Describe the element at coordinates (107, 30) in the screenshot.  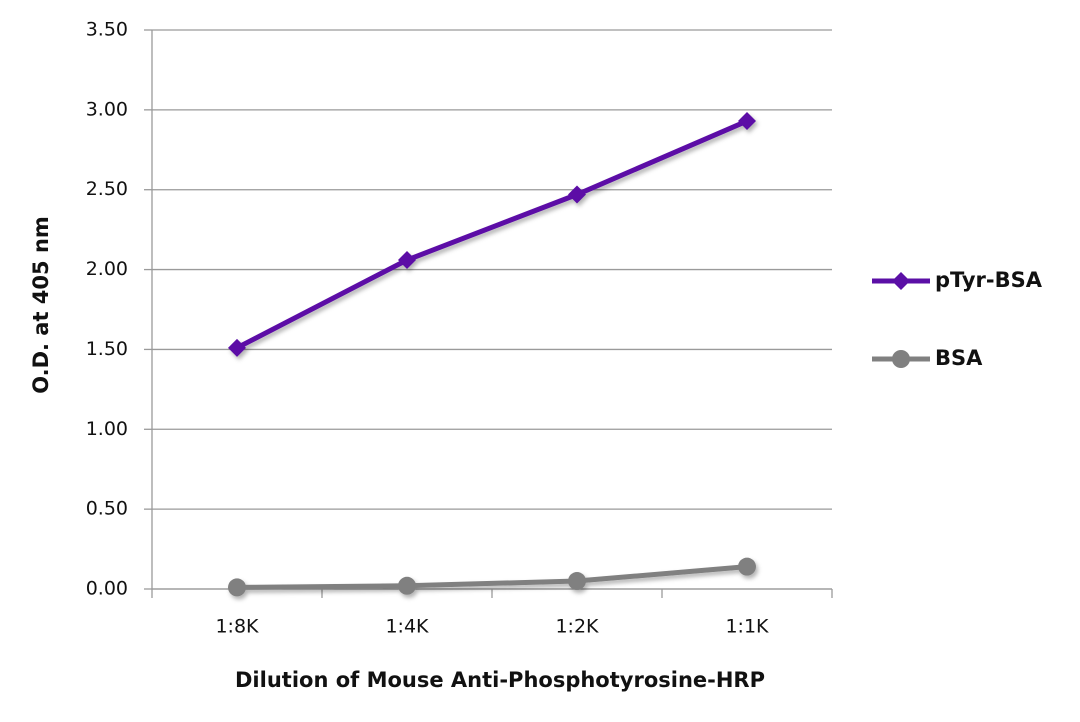
I see `y-tick-label: 3.50` at that location.